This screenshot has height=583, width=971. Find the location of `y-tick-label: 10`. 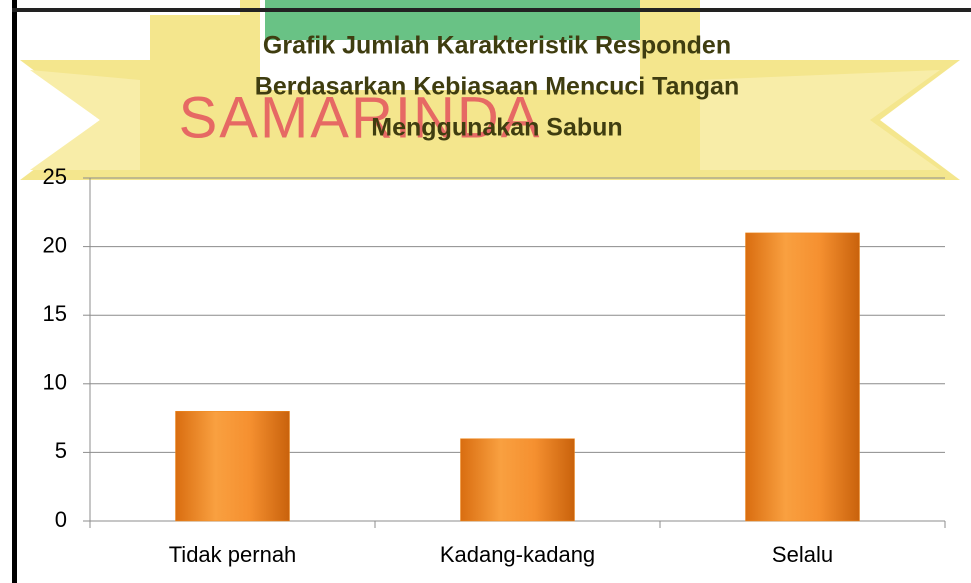

y-tick-label: 10 is located at coordinates (55, 382).